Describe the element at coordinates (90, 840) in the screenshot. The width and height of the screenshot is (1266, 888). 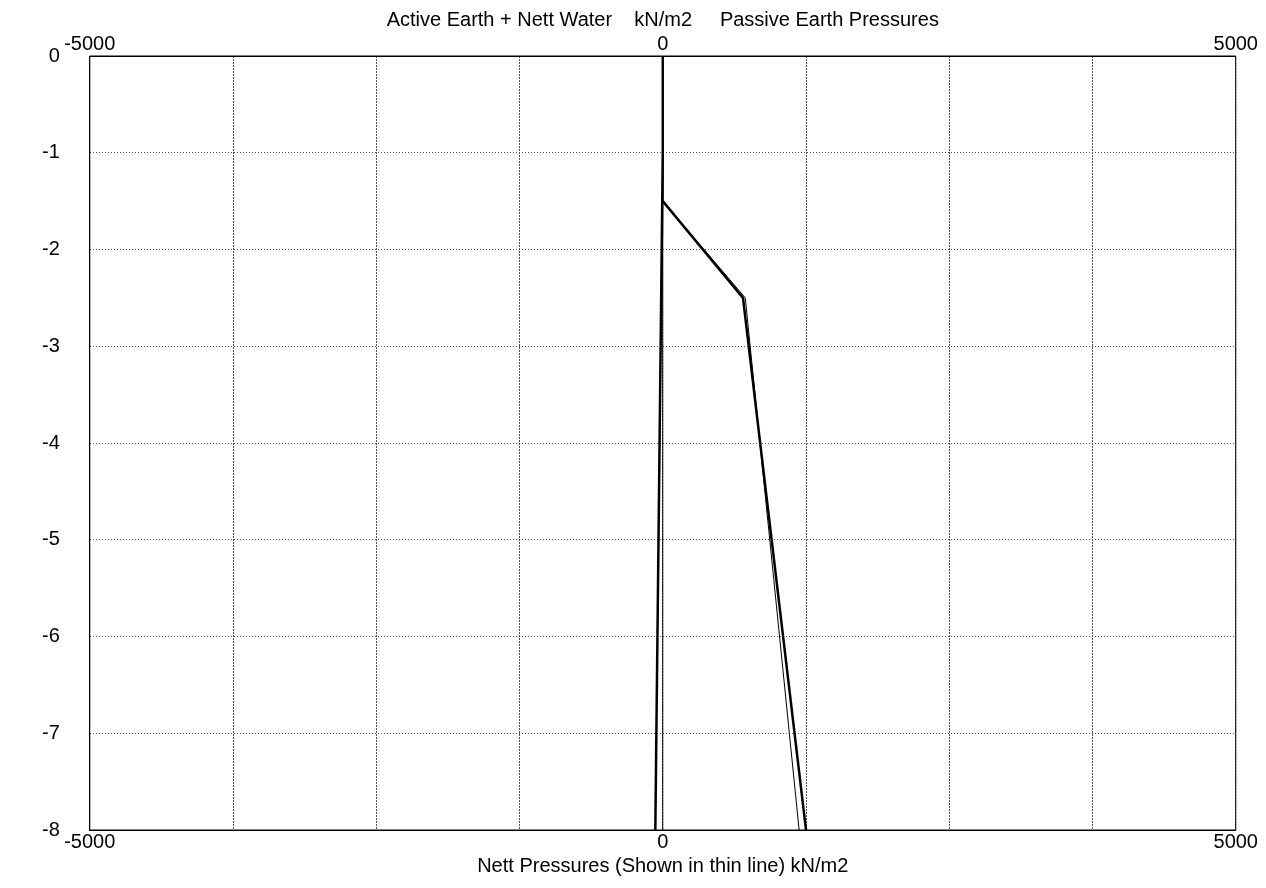
I see `x-tick-label: -5000` at that location.